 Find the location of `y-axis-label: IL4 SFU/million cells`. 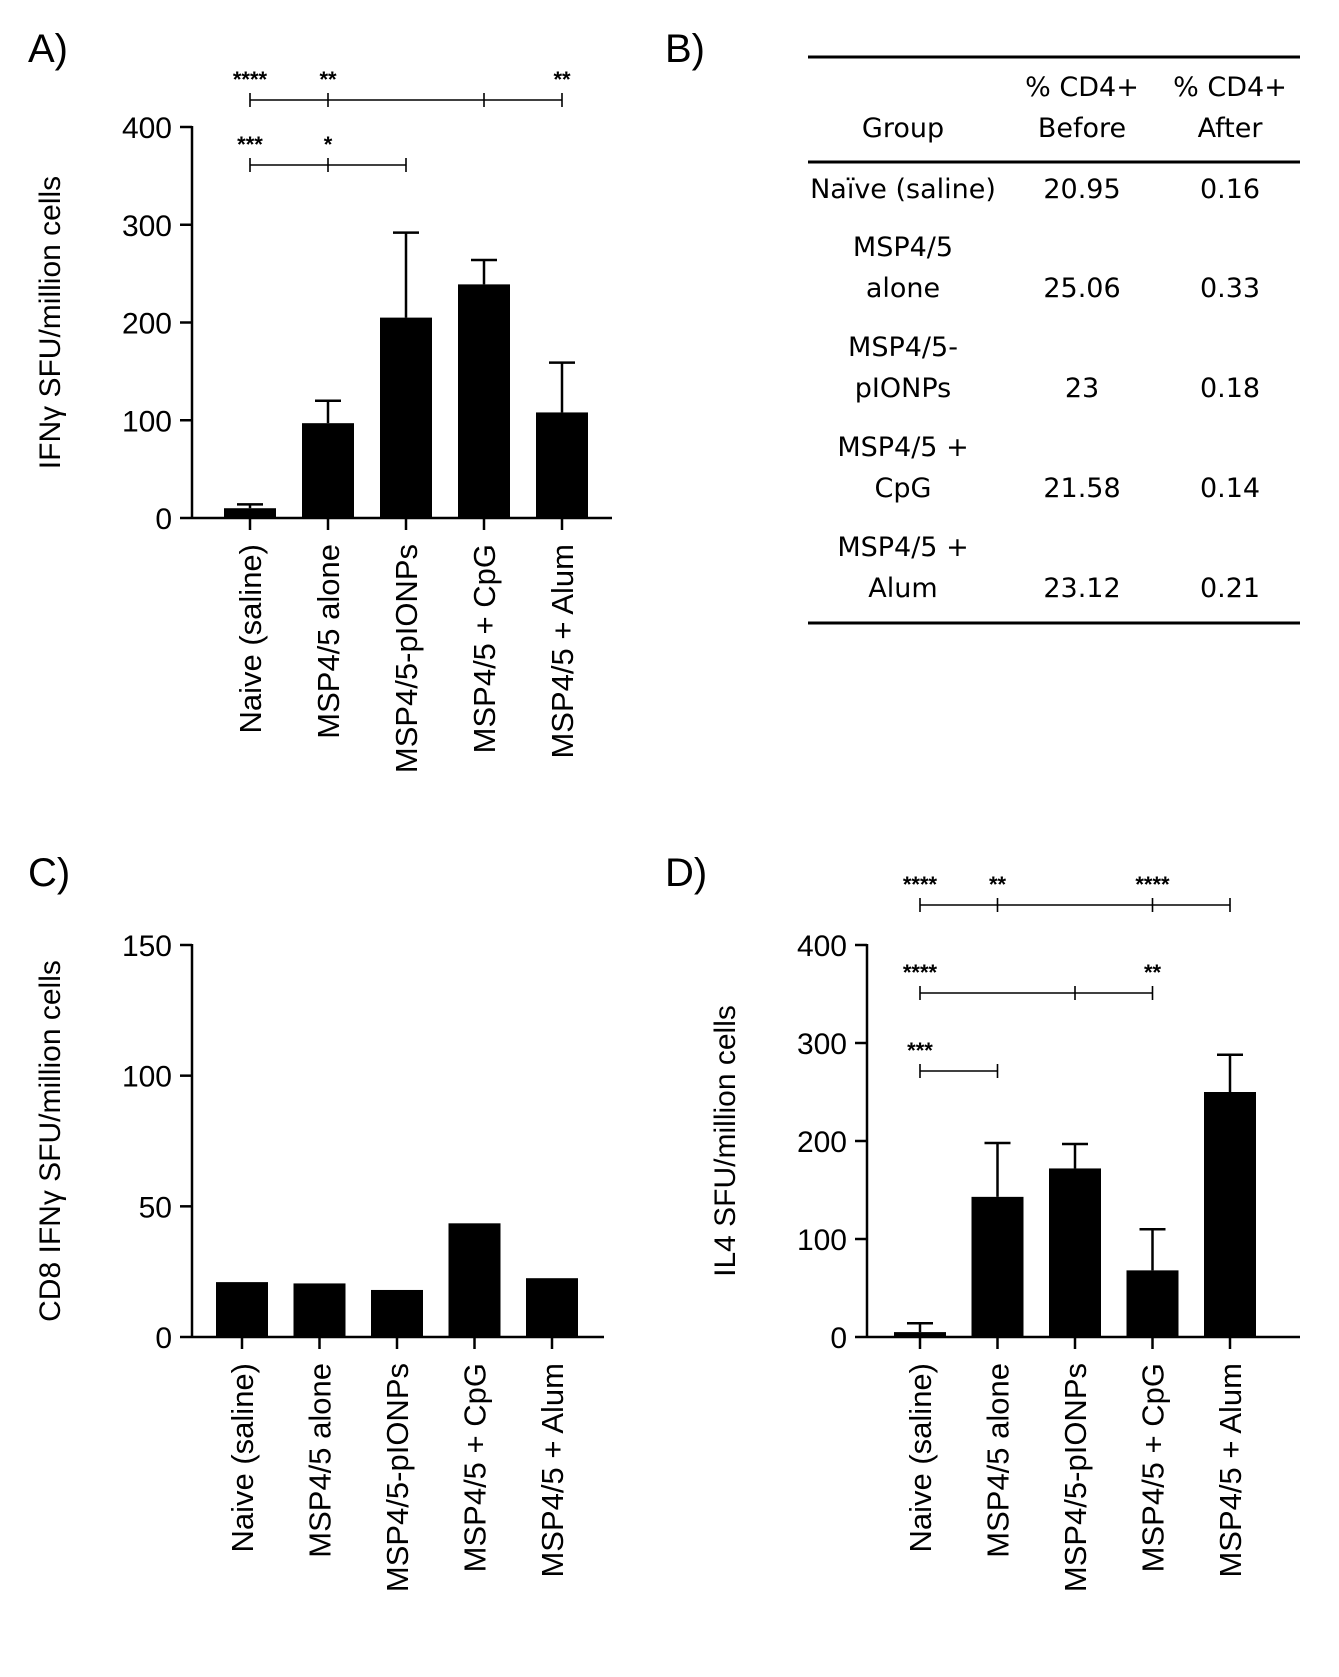

y-axis-label: IL4 SFU/million cells is located at coordinates (725, 1141).